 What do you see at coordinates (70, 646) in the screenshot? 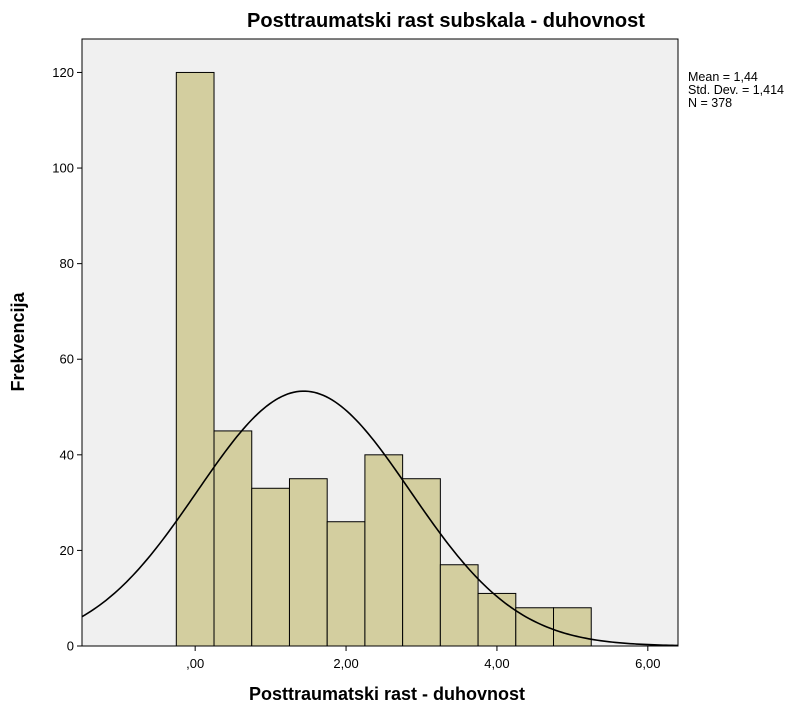
I see `y-tick-label-0: 0` at bounding box center [70, 646].